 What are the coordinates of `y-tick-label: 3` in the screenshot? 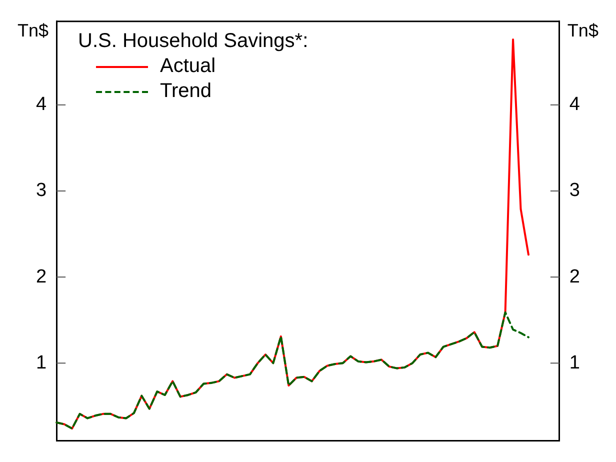 It's located at (41, 191).